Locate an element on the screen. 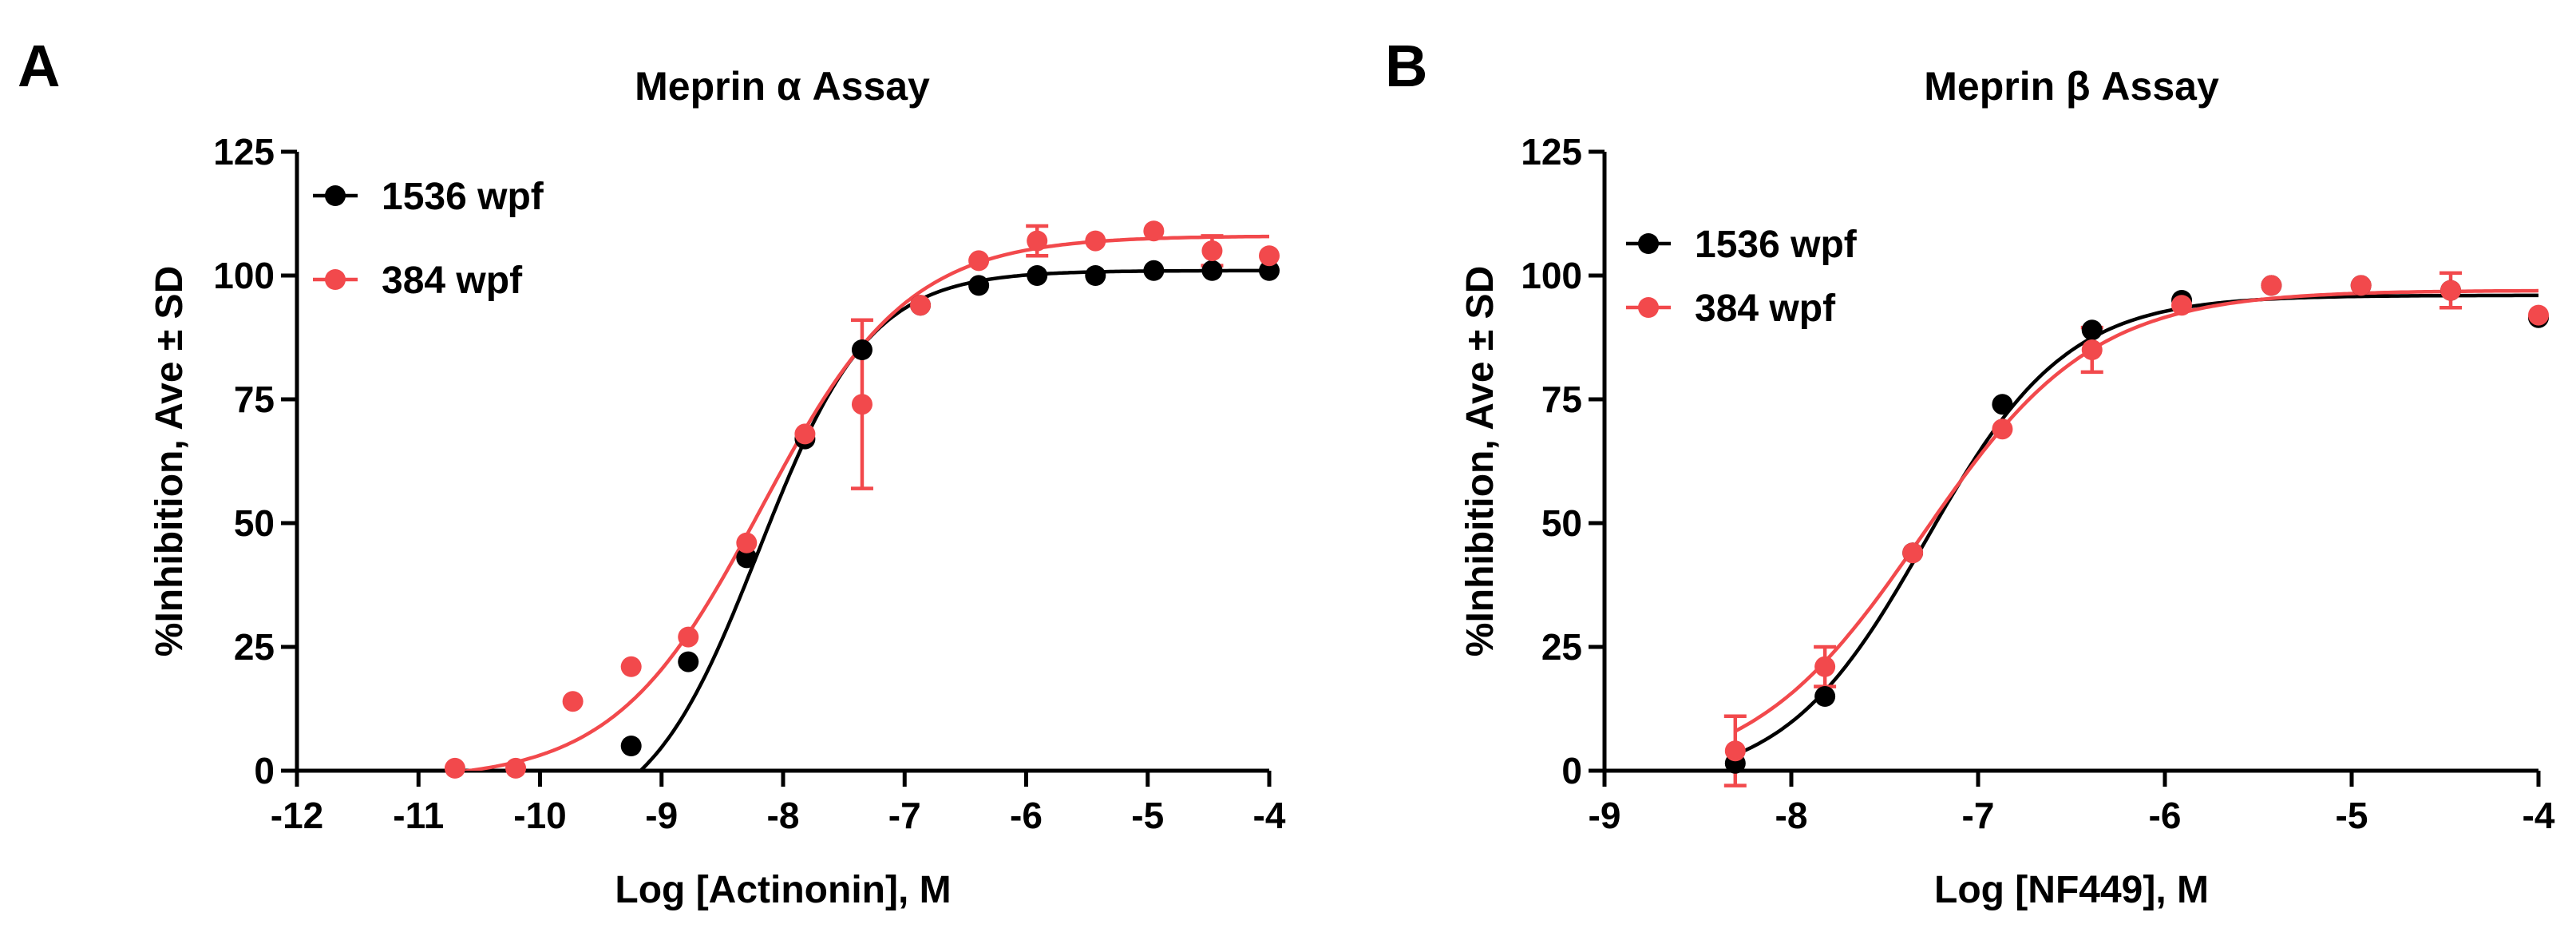  chart-title: Meprin β Assay is located at coordinates (2071, 87).